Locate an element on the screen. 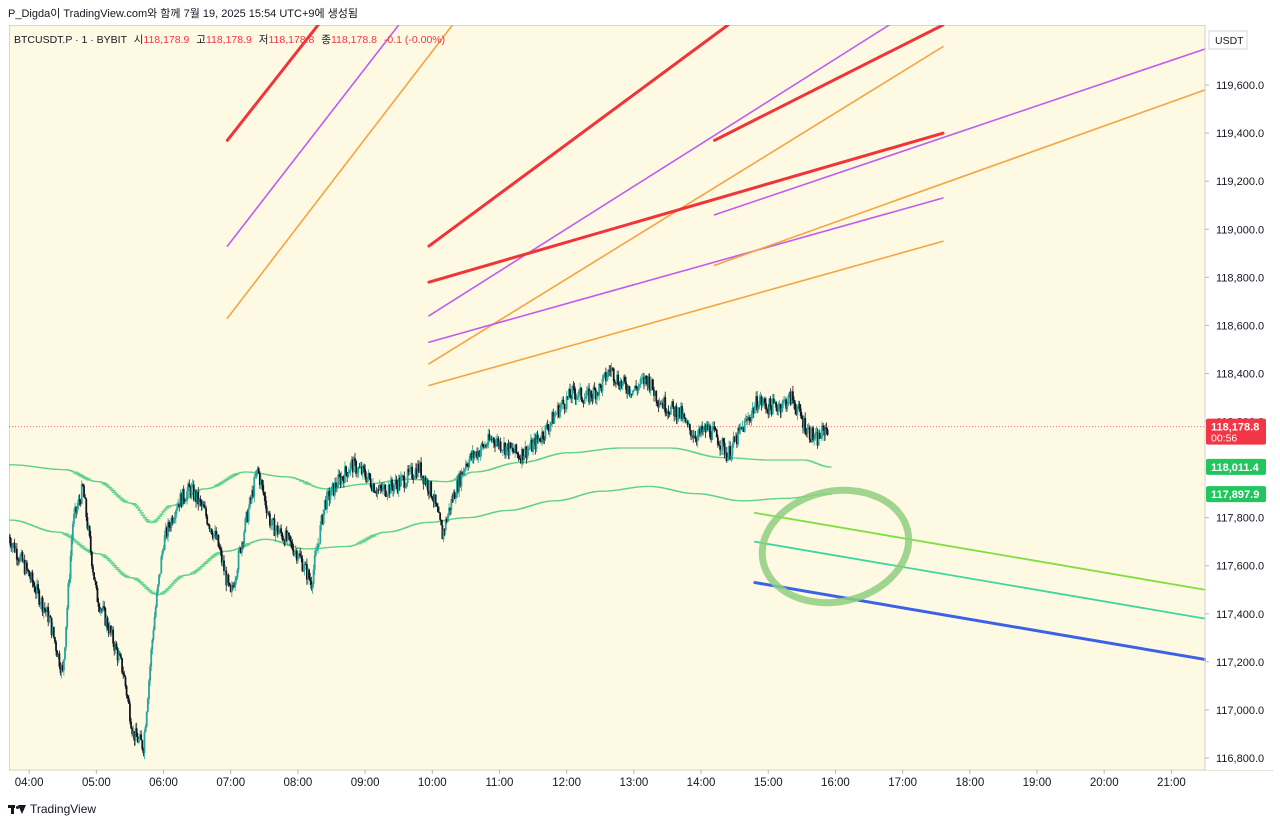  x-tick-label: 20:00 is located at coordinates (1104, 783).